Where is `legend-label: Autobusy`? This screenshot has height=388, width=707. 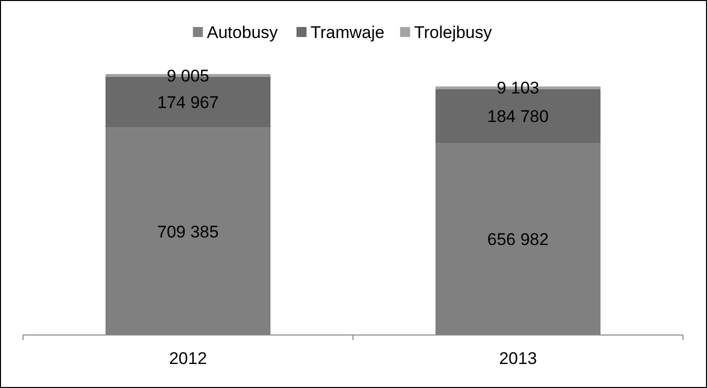 legend-label: Autobusy is located at coordinates (242, 32).